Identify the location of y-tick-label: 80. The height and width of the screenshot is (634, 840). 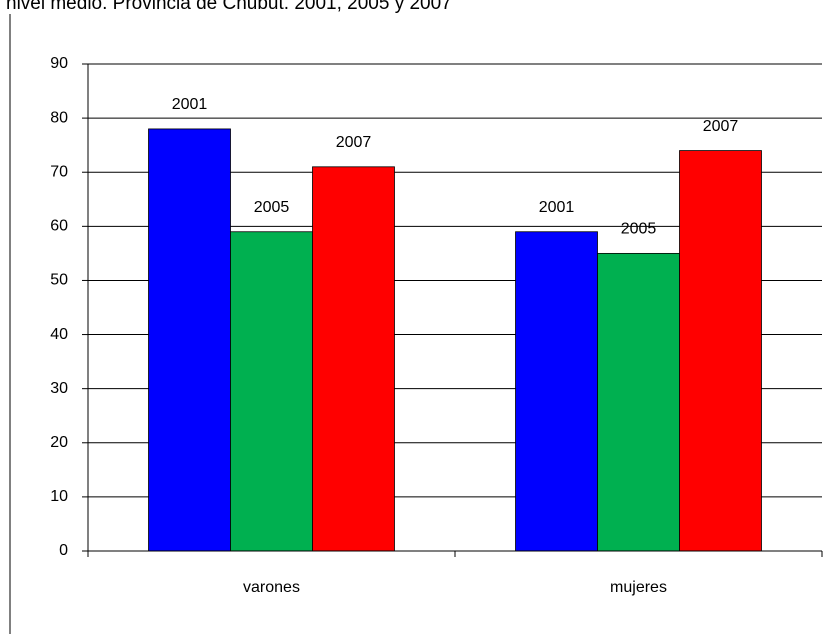
(59, 117).